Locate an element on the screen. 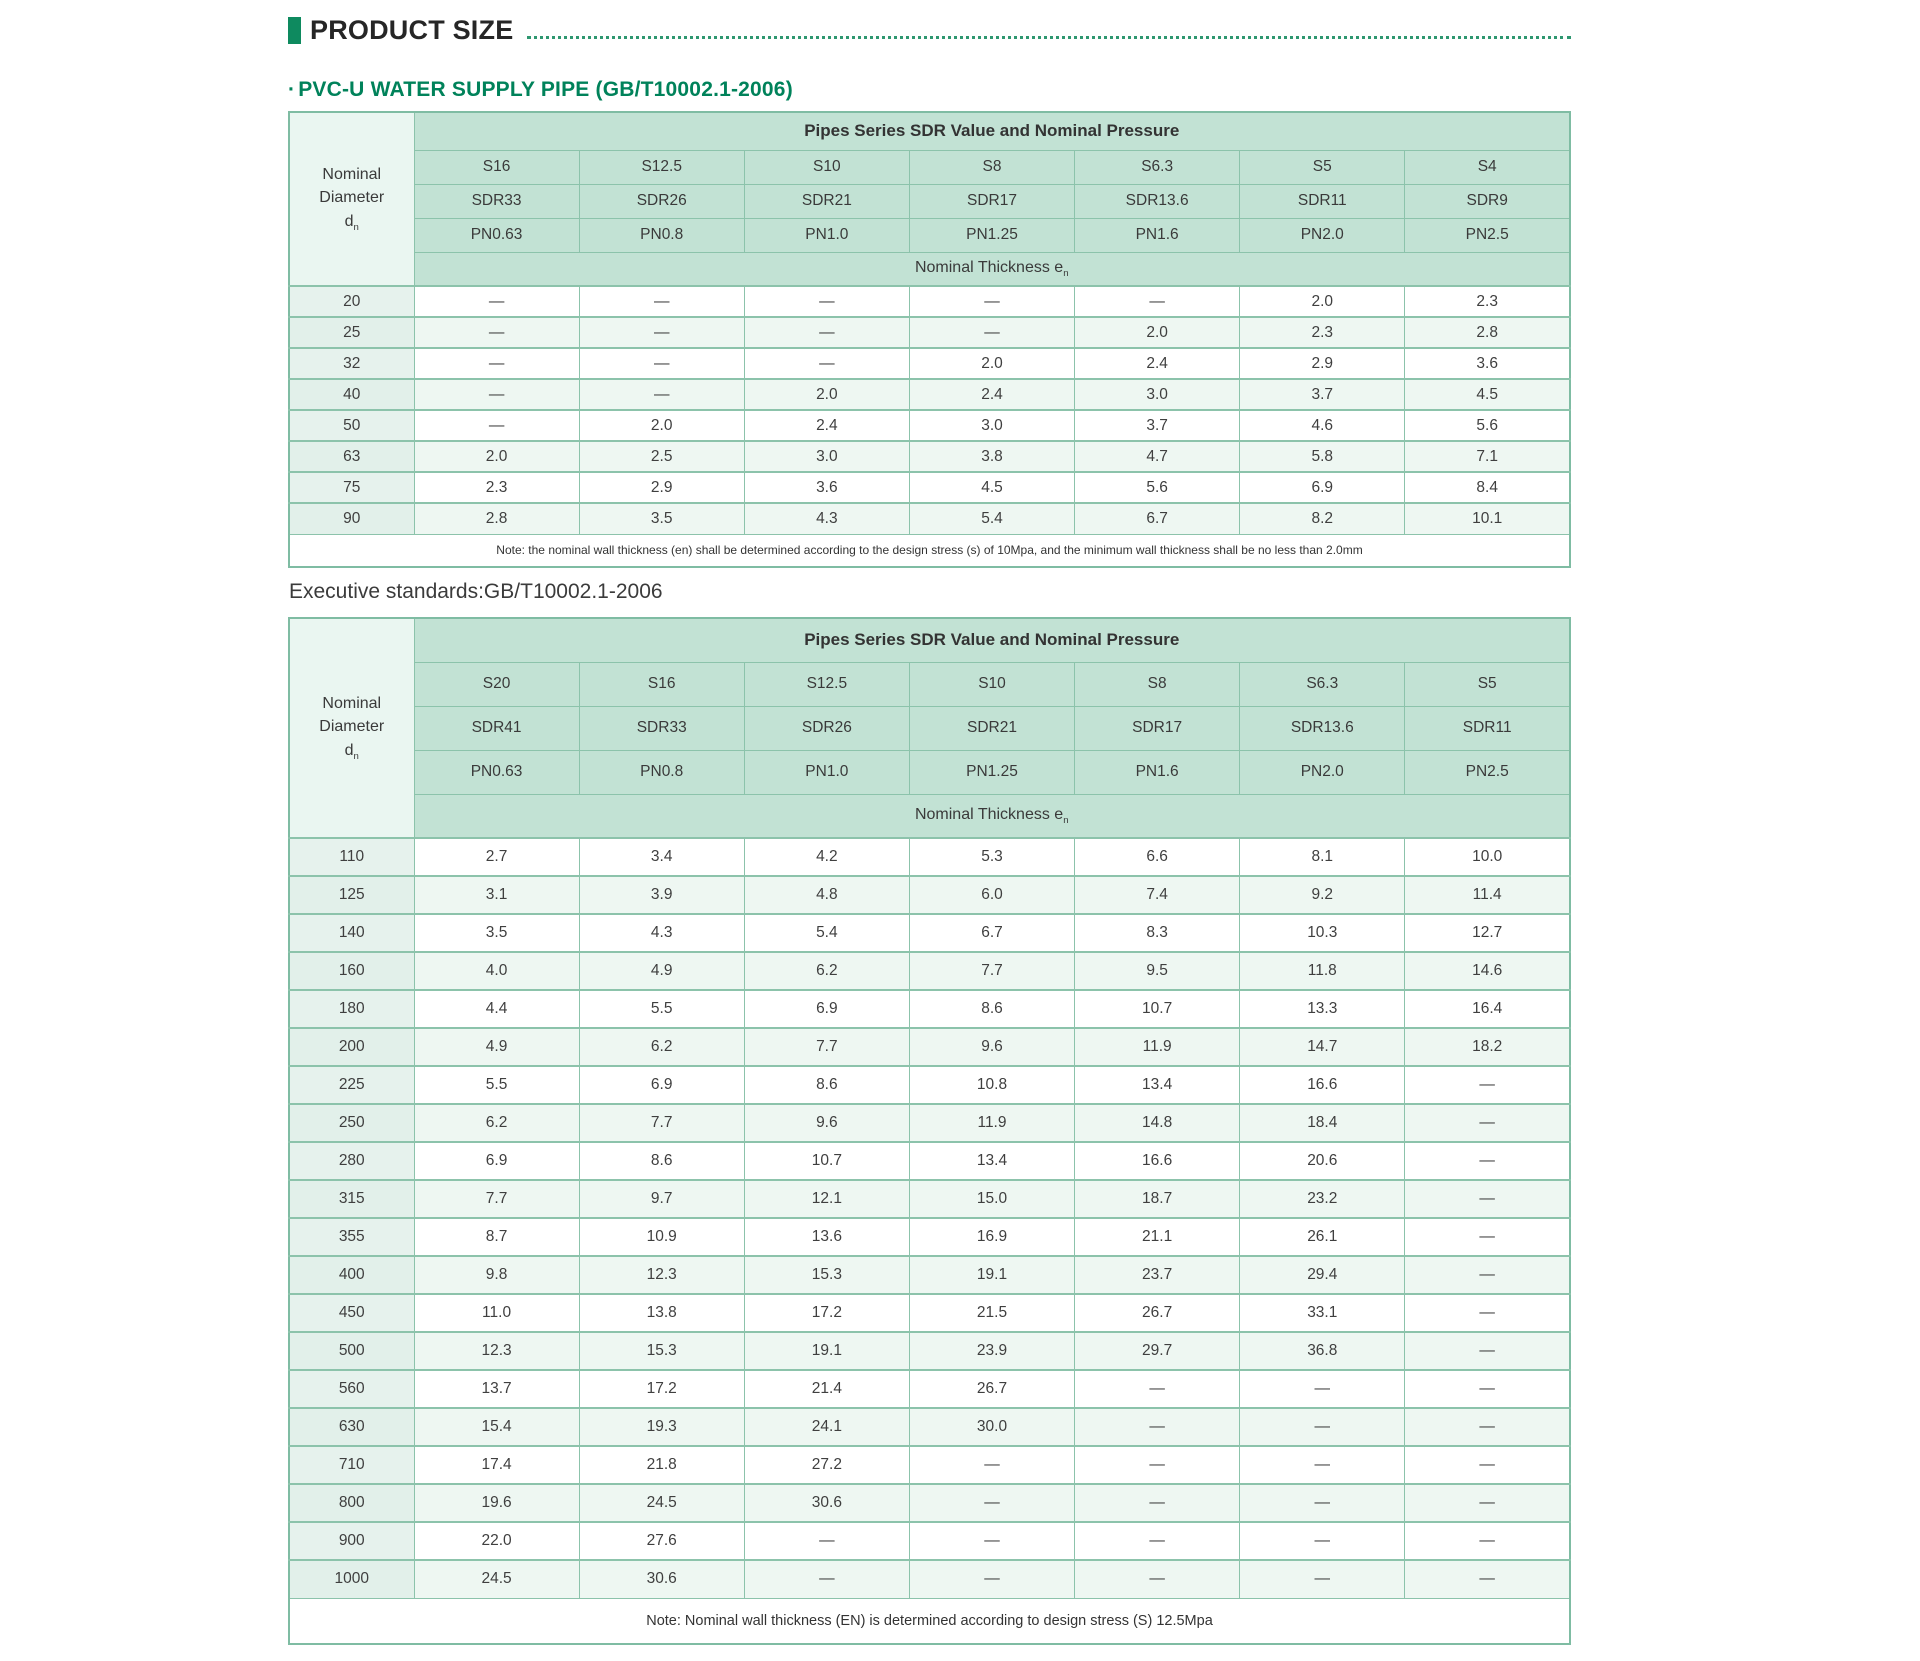 This screenshot has height=1661, width=1920. thickness-value-cell: 11.0 is located at coordinates (496, 1313).